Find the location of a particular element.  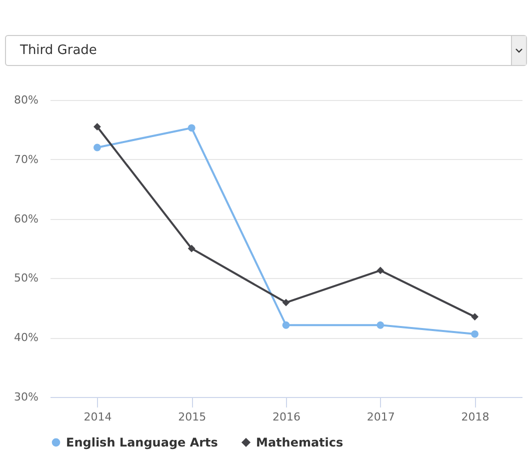

x-tick-label: 2017 is located at coordinates (380, 417).